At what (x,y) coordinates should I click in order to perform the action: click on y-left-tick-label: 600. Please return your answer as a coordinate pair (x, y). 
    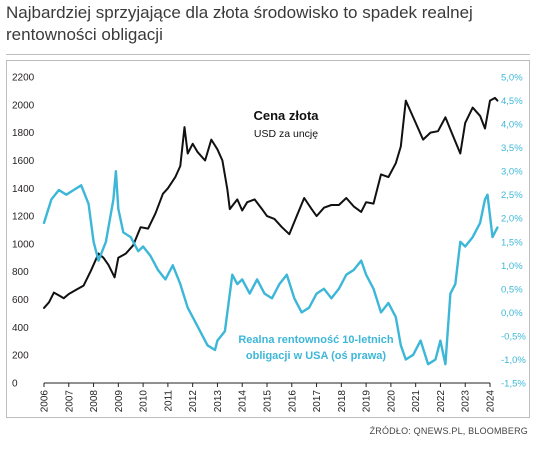
    Looking at the image, I should click on (20, 300).